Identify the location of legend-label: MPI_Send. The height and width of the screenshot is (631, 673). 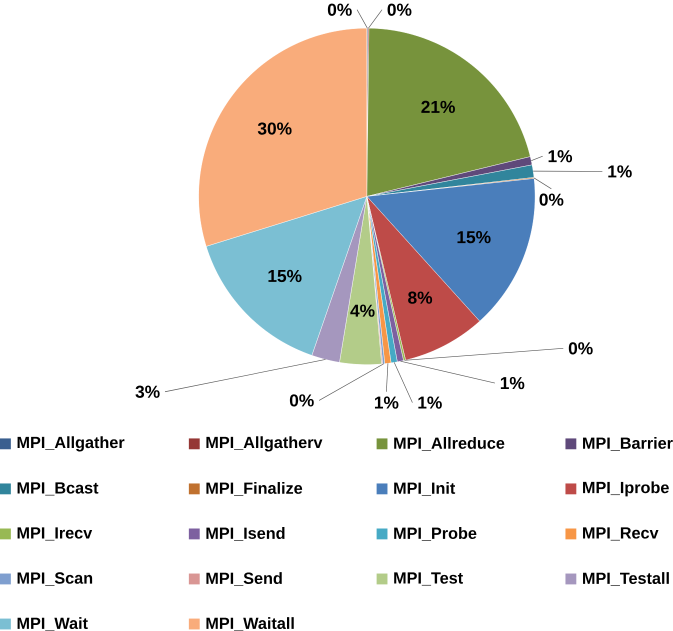
(244, 579).